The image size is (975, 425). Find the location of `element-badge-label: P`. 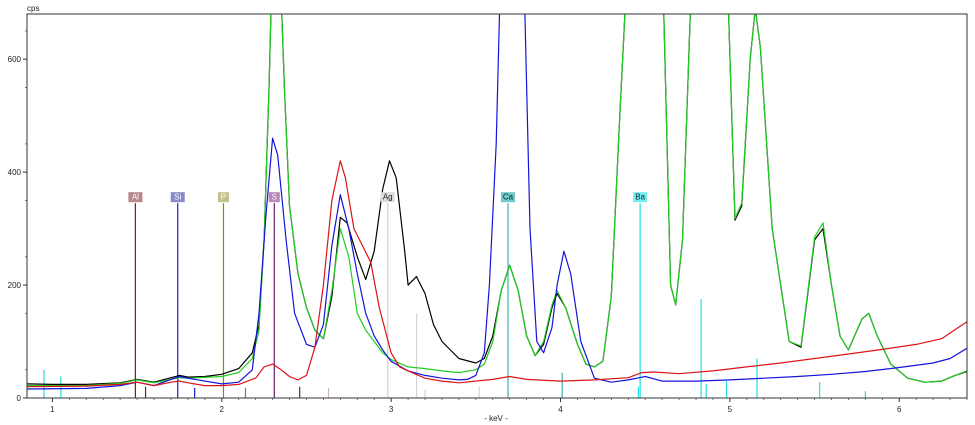

element-badge-label: P is located at coordinates (223, 197).